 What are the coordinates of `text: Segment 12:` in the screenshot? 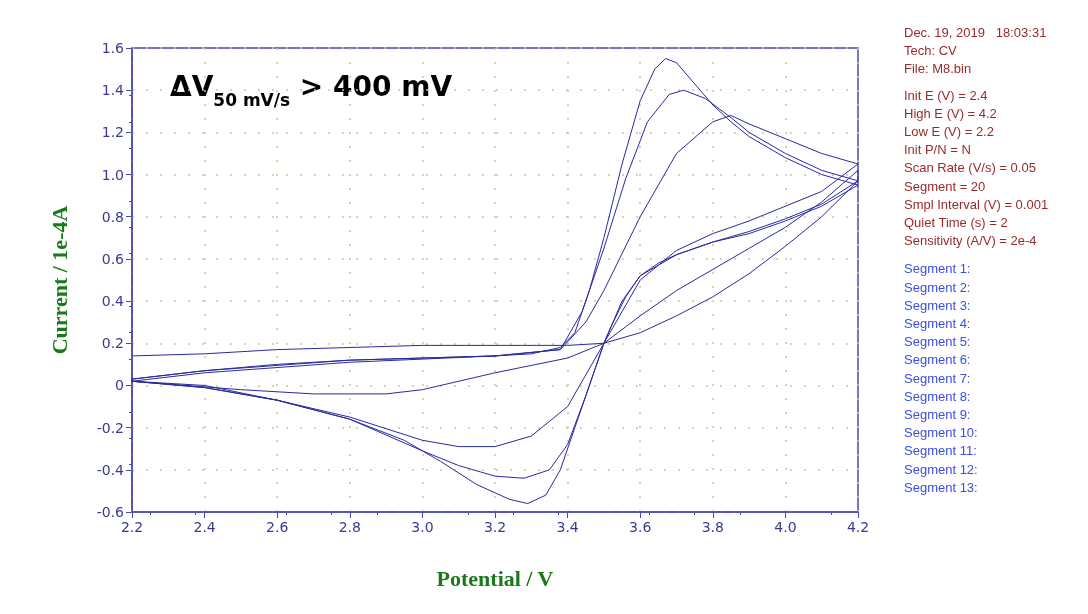 It's located at (941, 469).